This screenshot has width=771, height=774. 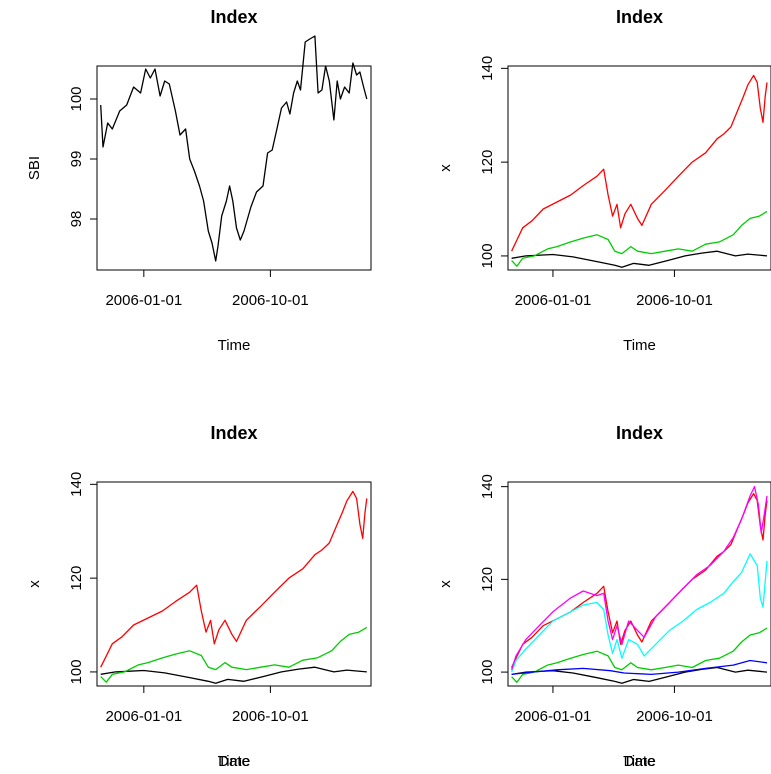 What do you see at coordinates (76, 219) in the screenshot?
I see `y-tick-label: 98` at bounding box center [76, 219].